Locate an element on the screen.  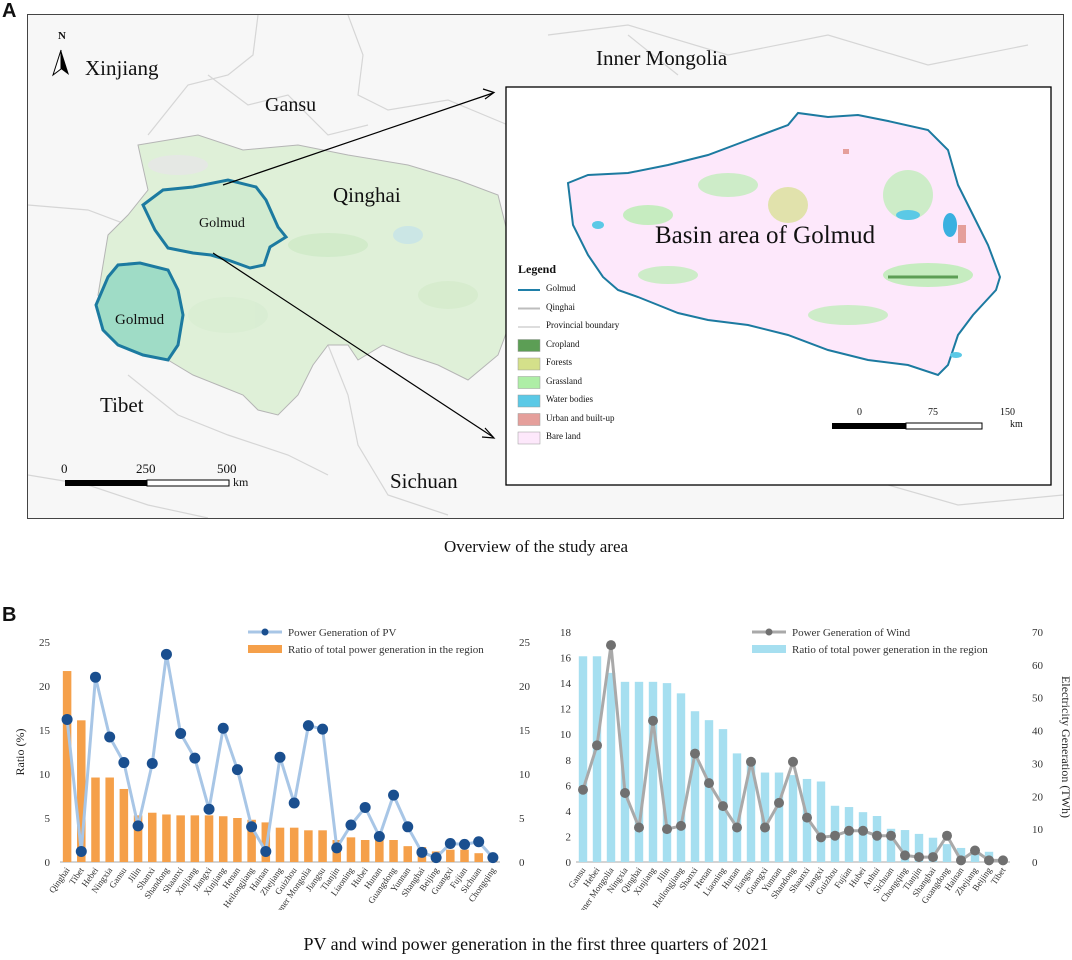
inset-scale-unit: km is located at coordinates (1016, 424).